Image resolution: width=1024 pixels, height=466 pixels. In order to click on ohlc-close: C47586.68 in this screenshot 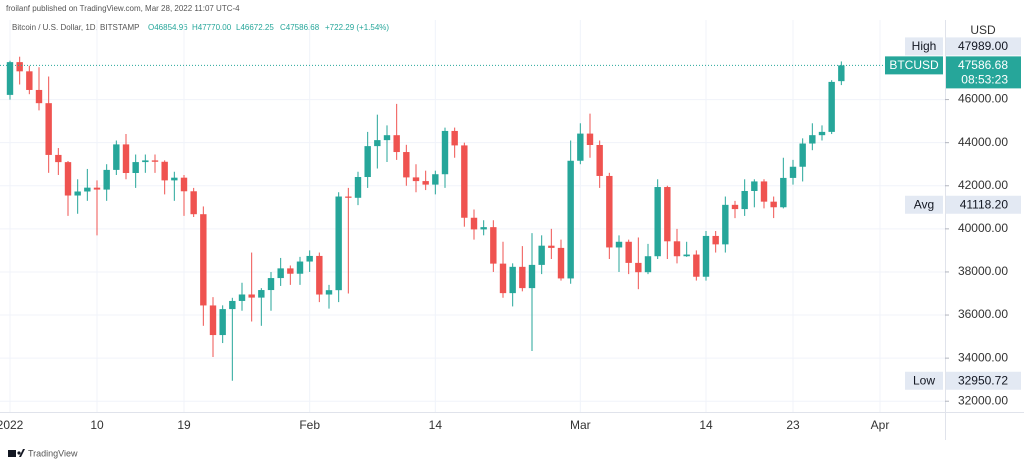, I will do `click(300, 27)`.